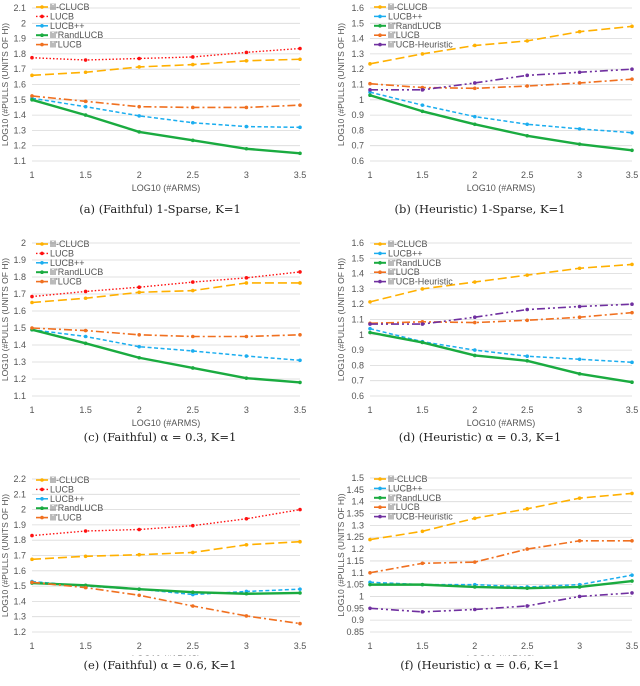 The image size is (640, 686). What do you see at coordinates (355, 537) in the screenshot?
I see `y-tick-label: 1.25` at bounding box center [355, 537].